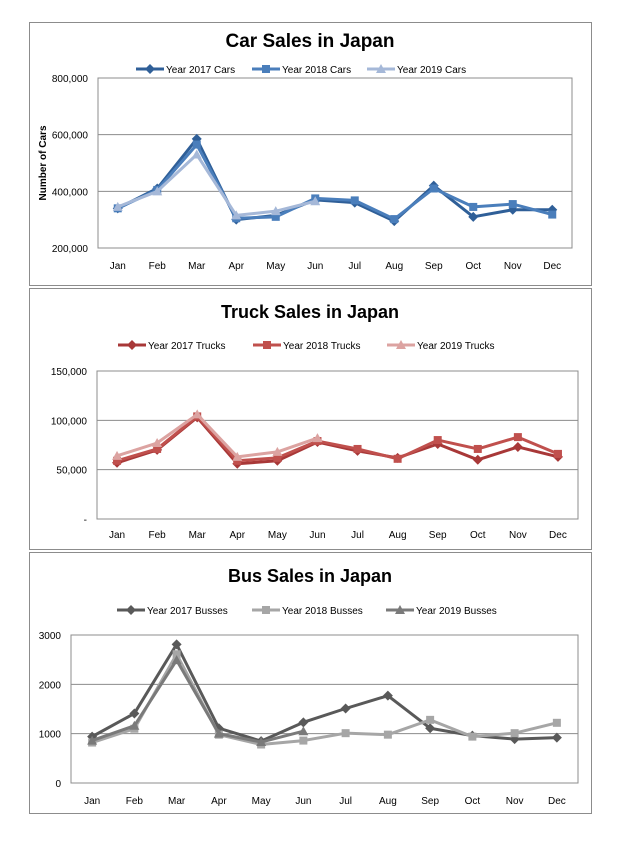 Image resolution: width=619 pixels, height=843 pixels. Describe the element at coordinates (71, 471) in the screenshot. I see `y-tick-label: 50,000` at that location.